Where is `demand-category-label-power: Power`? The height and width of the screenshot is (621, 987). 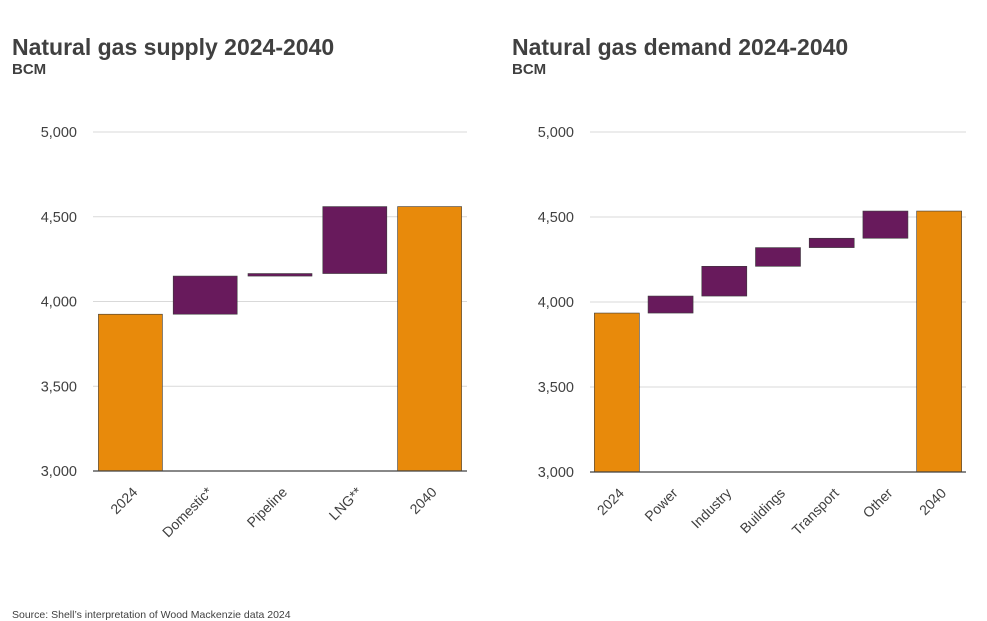 demand-category-label-power: Power is located at coordinates (661, 505).